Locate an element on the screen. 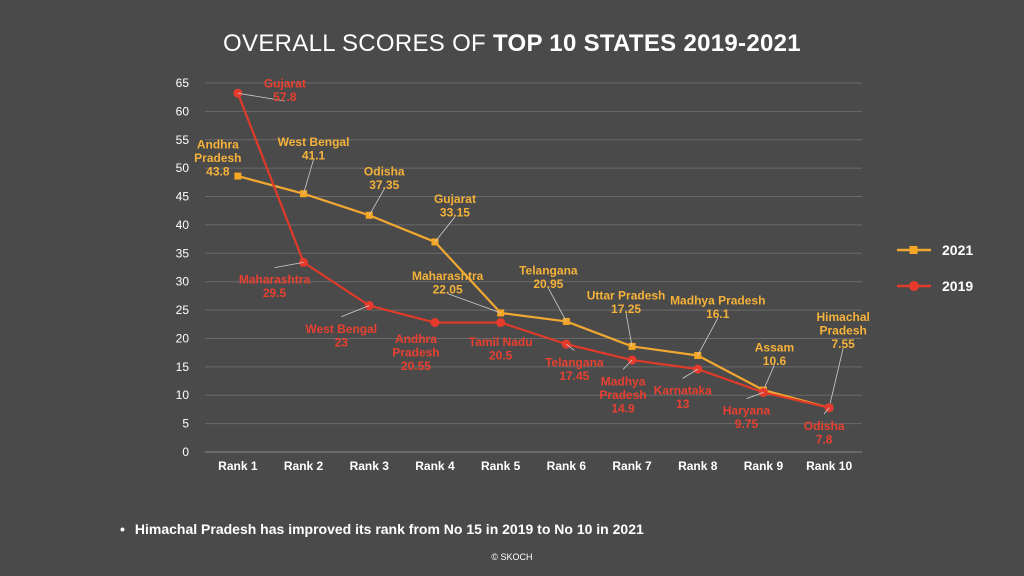 The width and height of the screenshot is (1024, 576). data-label-2019: 29.5 is located at coordinates (275, 293).